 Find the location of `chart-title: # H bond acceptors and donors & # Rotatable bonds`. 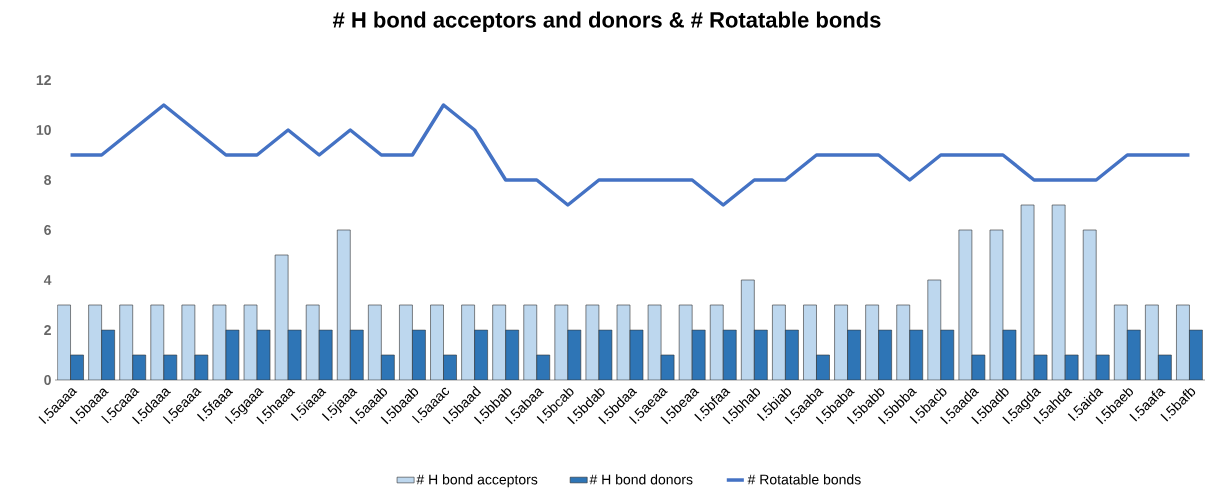

chart-title: # H bond acceptors and donors & # Rotatable bonds is located at coordinates (606, 22).